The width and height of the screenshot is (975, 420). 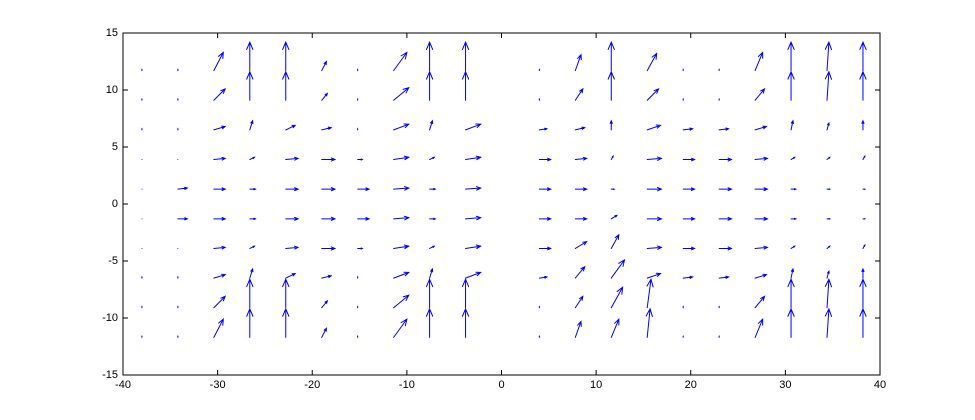 I want to click on y-tick-label: 10, so click(x=112, y=90).